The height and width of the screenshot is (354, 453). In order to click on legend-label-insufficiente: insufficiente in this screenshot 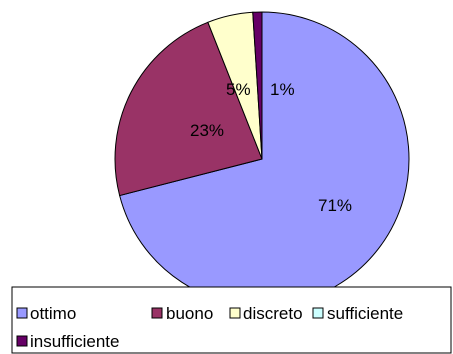, I will do `click(74, 341)`.